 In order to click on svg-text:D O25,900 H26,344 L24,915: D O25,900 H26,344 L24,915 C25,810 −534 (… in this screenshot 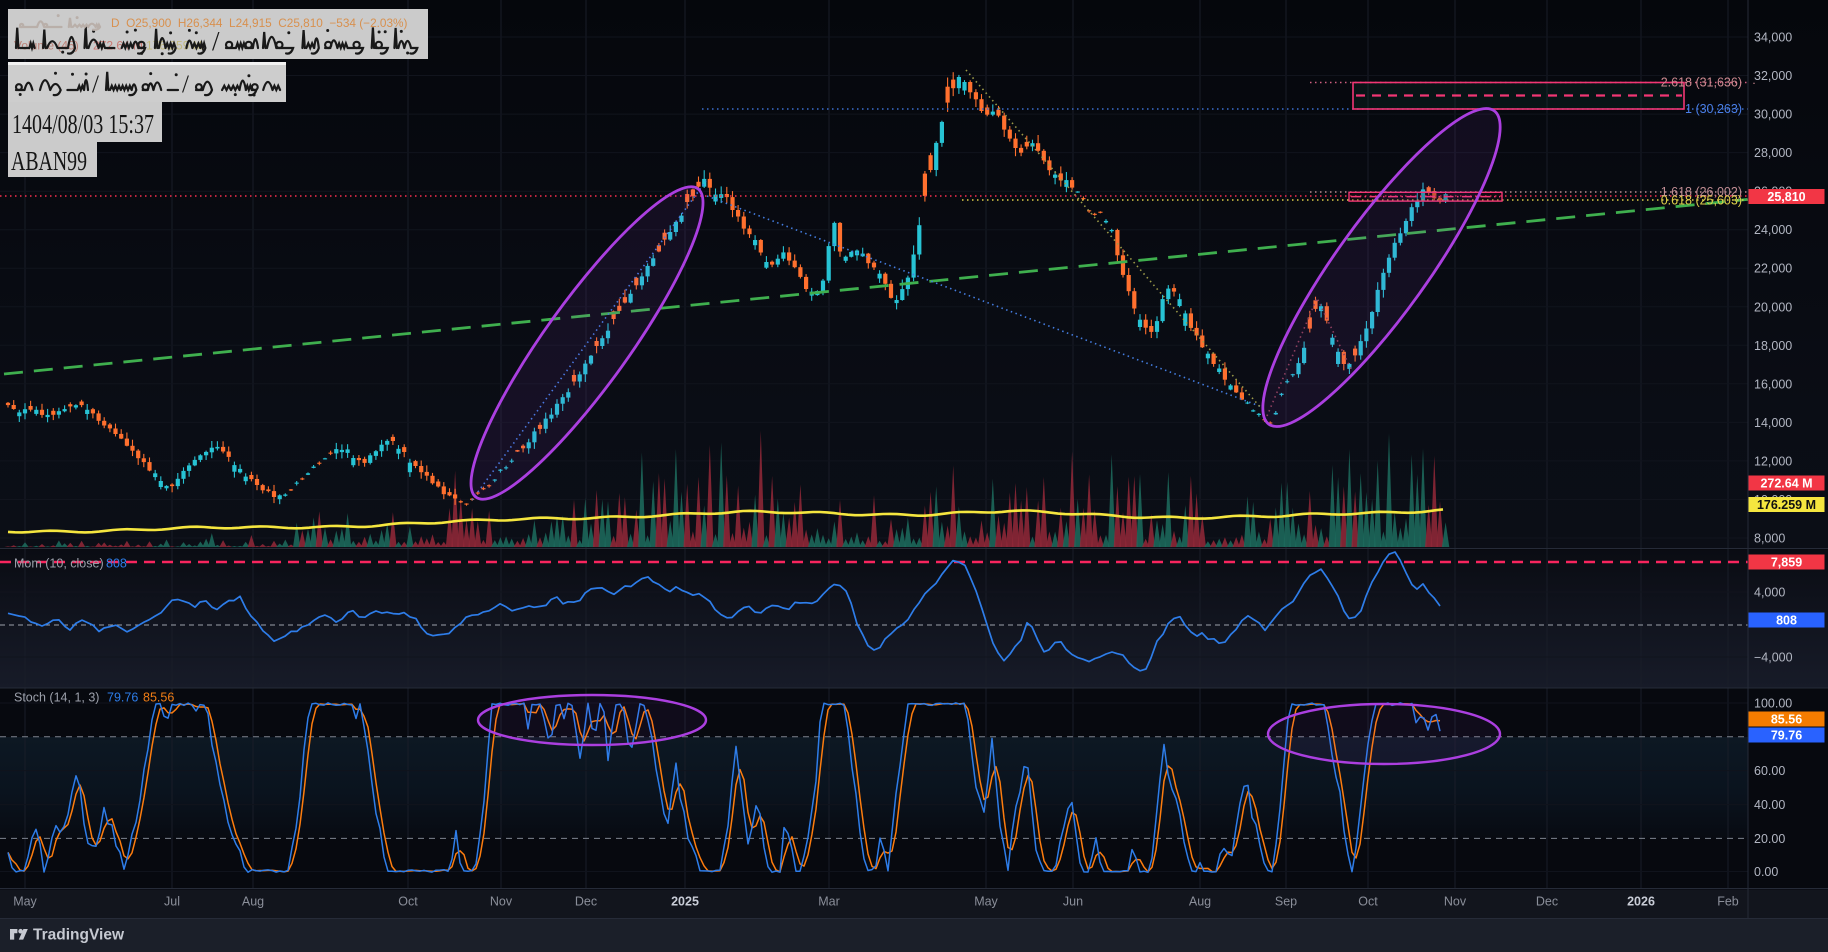, I will do `click(259, 23)`.